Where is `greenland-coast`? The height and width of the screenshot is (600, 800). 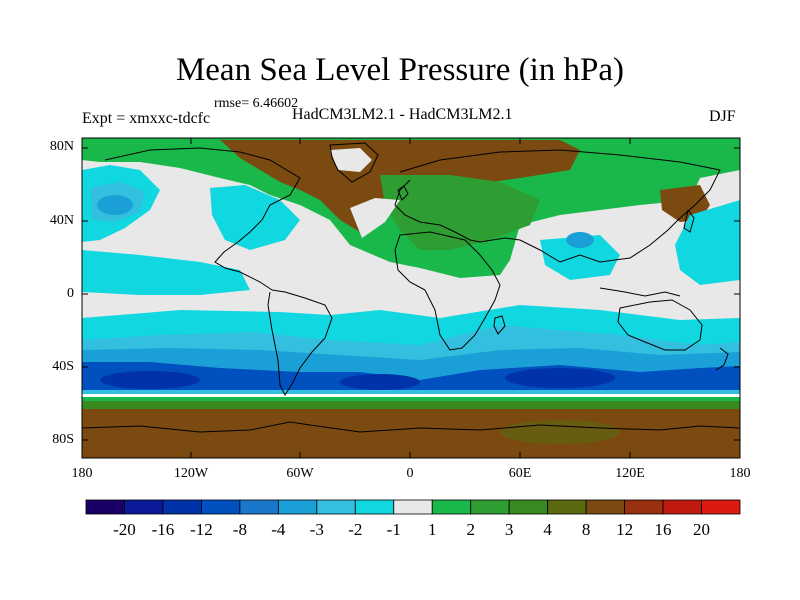 greenland-coast is located at coordinates (354, 162).